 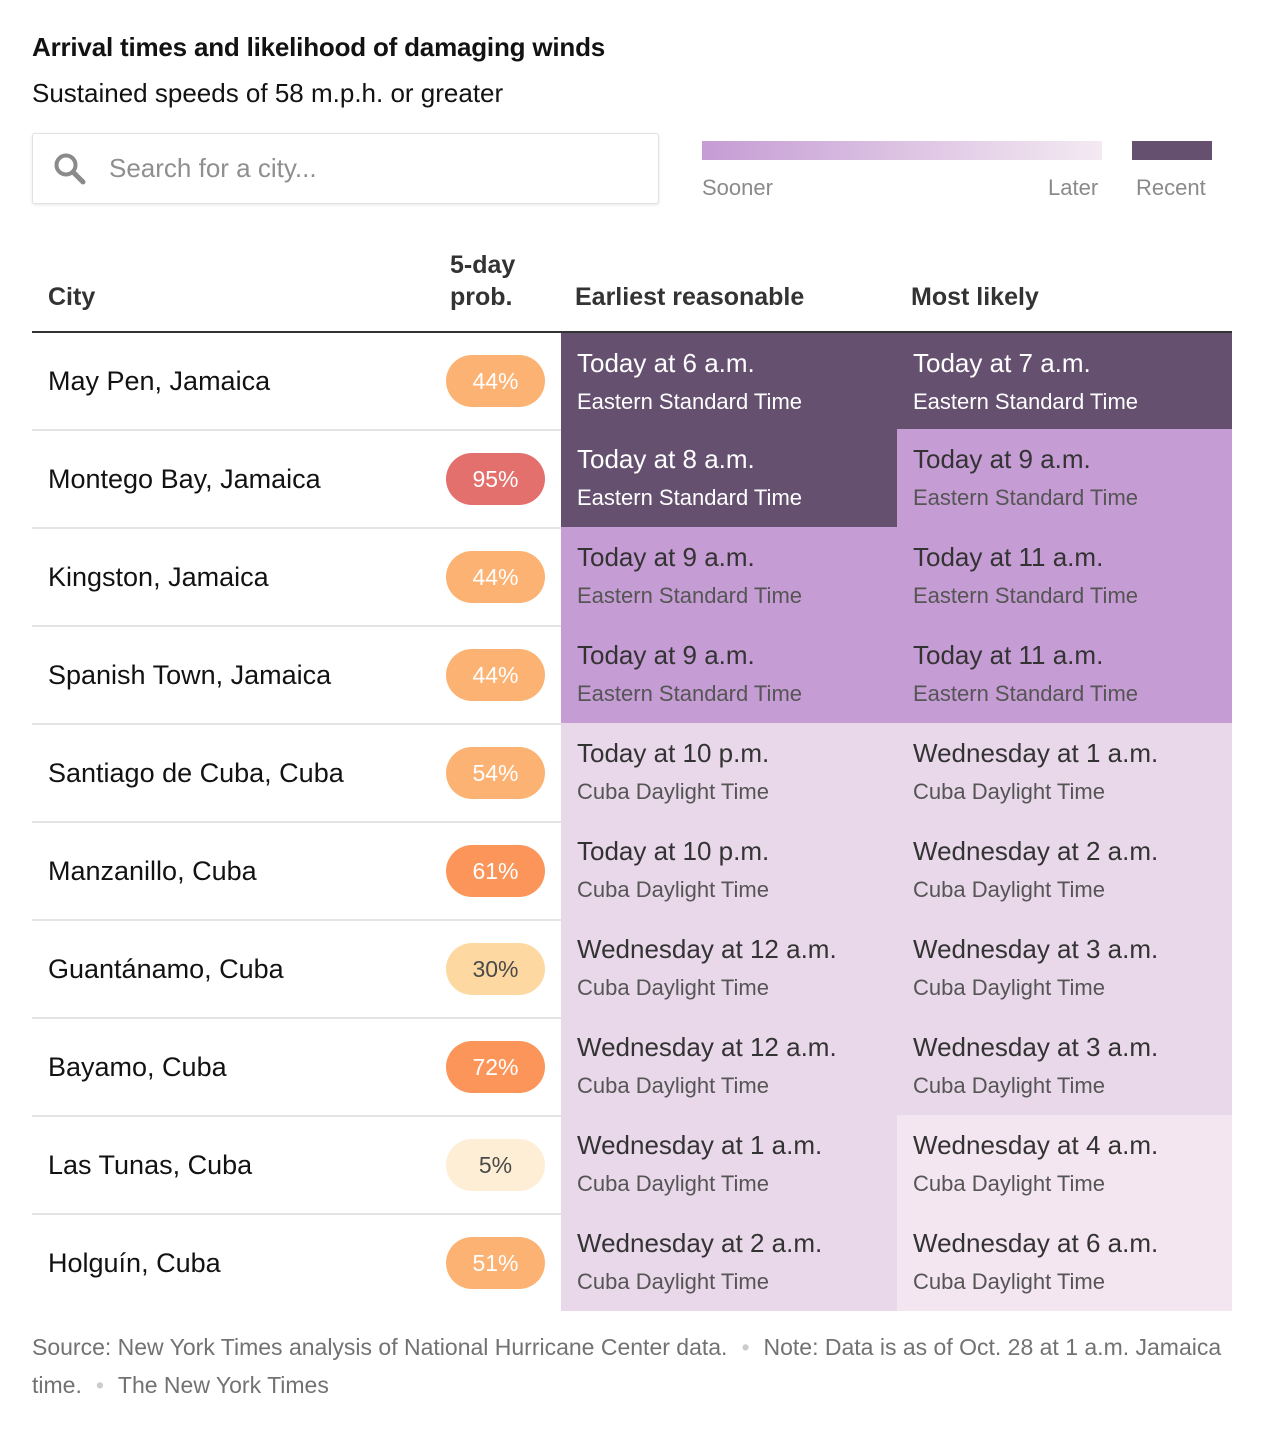 What do you see at coordinates (1064, 870) in the screenshot?
I see `most-likely-arrival-cell: Wednesday at 2 a.m. Cuba Daylight Time` at bounding box center [1064, 870].